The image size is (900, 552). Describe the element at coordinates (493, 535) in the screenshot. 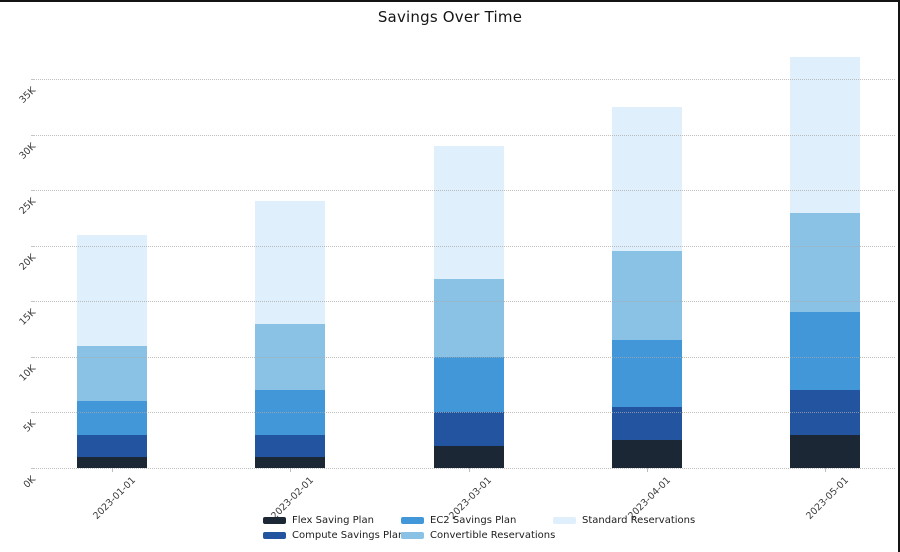

I see `legend-label: Convertible Reservations` at that location.